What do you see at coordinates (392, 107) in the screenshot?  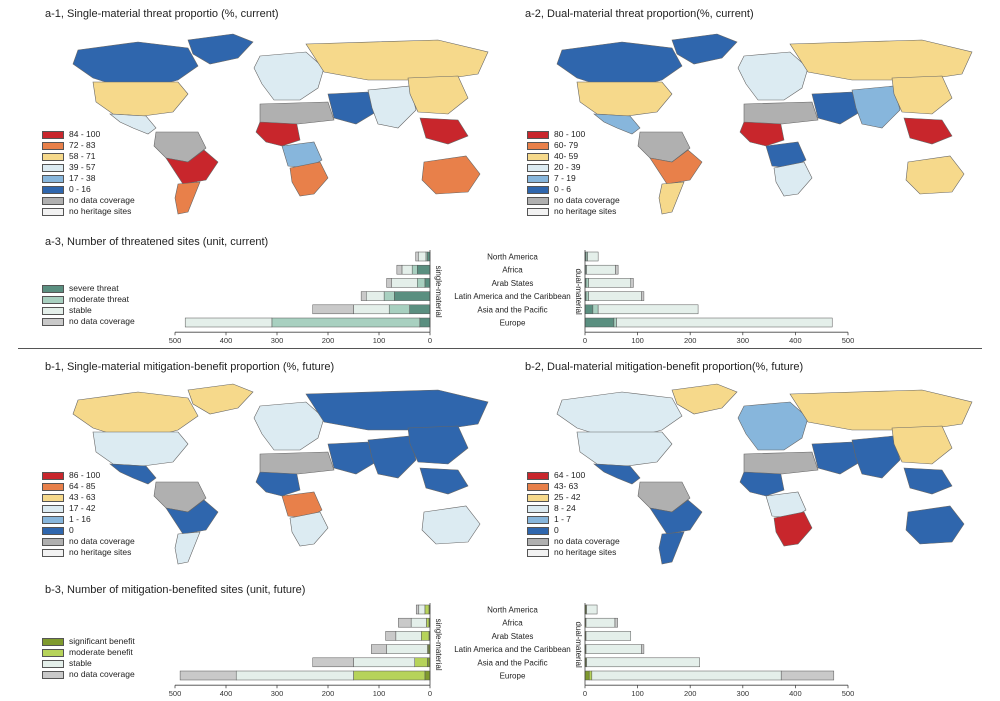 I see `map-region-south-asia` at bounding box center [392, 107].